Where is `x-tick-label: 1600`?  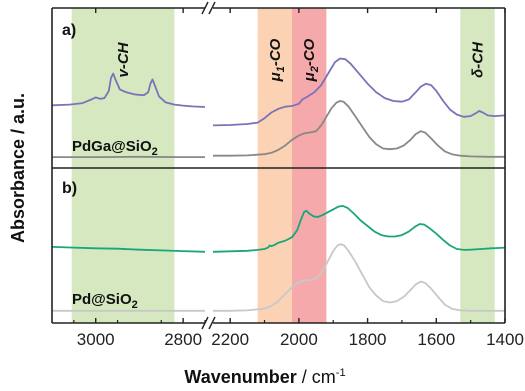
x-tick-label: 1600 is located at coordinates (436, 339).